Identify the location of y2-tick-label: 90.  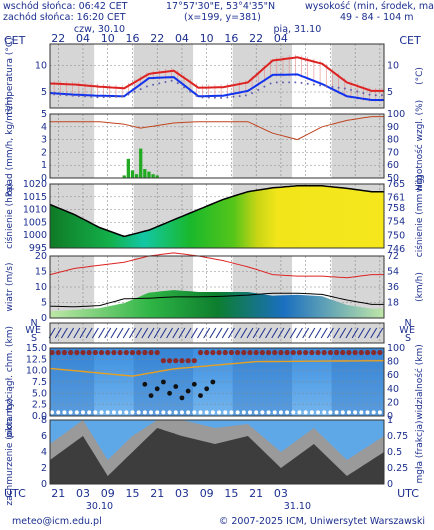
(393, 127).